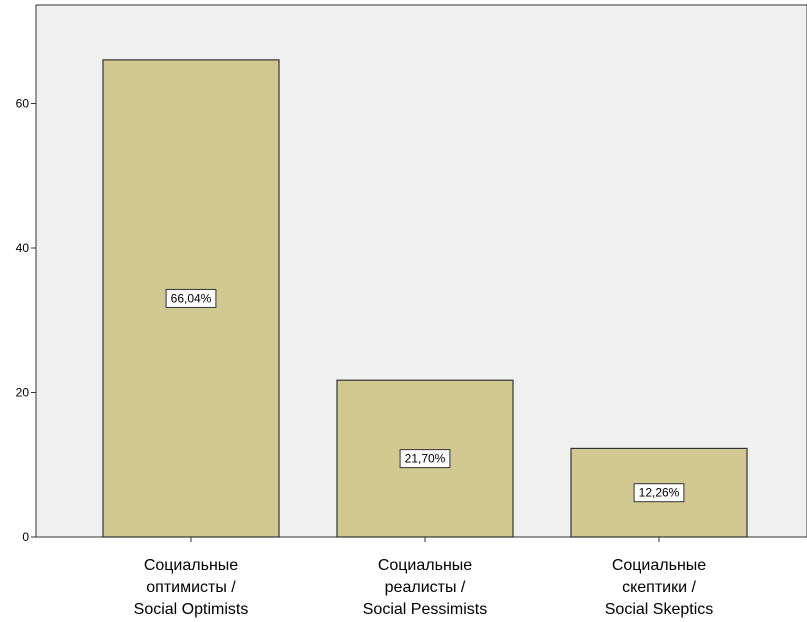 This screenshot has width=807, height=622. What do you see at coordinates (191, 609) in the screenshot?
I see `x-category-label: Social Optimists` at bounding box center [191, 609].